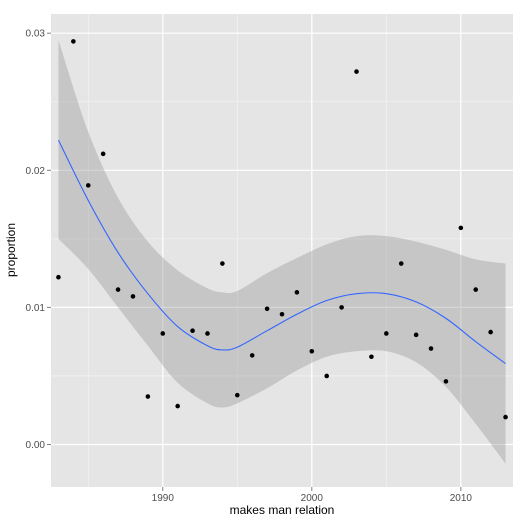 This screenshot has height=525, width=525. What do you see at coordinates (461, 498) in the screenshot?
I see `x-tick-label: 2010` at bounding box center [461, 498].